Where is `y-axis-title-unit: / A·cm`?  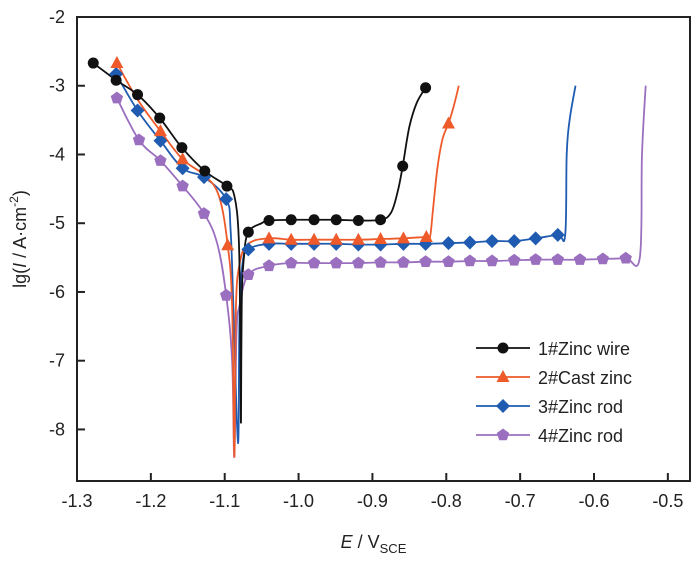
y-axis-title-unit: / A·cm is located at coordinates (20, 235).